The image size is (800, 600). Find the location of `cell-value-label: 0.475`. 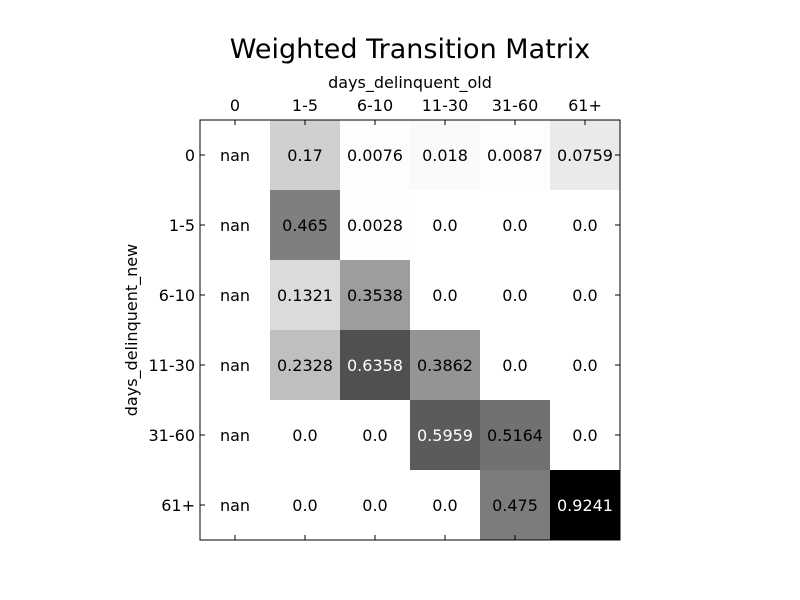

cell-value-label: 0.475 is located at coordinates (515, 505).